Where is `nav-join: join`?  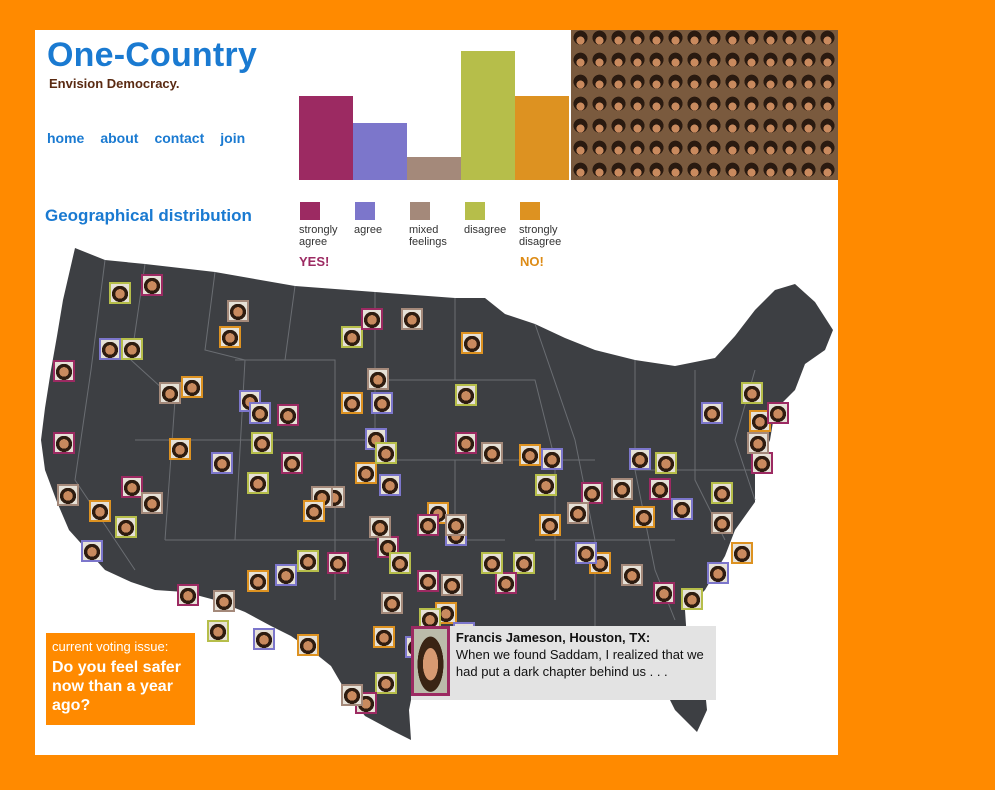
nav-join: join is located at coordinates (233, 138).